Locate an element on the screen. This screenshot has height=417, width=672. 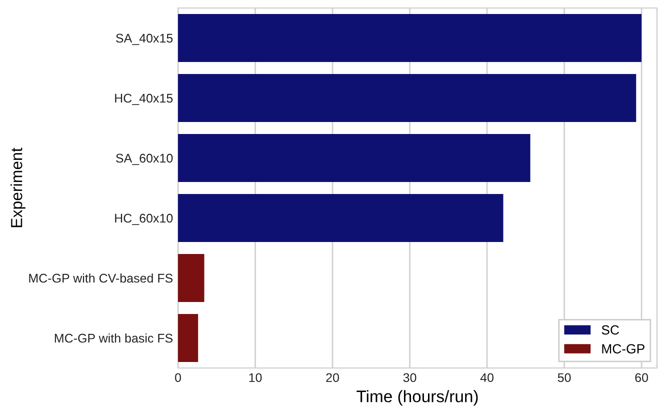
y-tick-label: SA_60x10 is located at coordinates (144, 160).